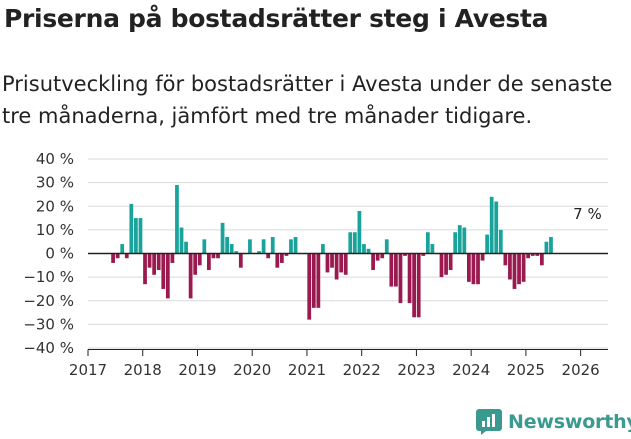  I want to click on x-tick-label: 2022, so click(362, 370).